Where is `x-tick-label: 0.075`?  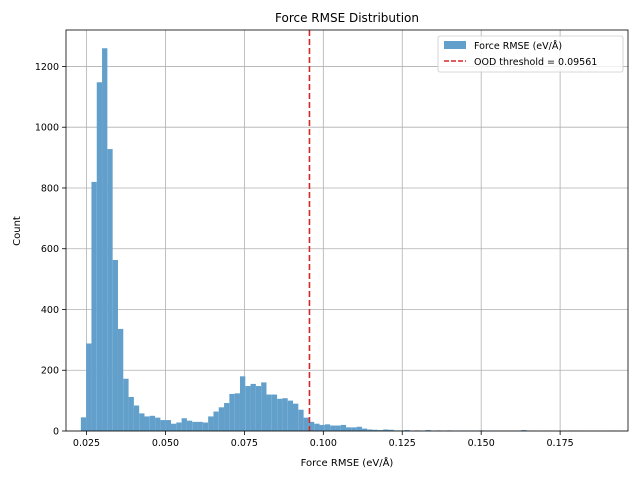
x-tick-label: 0.075 is located at coordinates (244, 443).